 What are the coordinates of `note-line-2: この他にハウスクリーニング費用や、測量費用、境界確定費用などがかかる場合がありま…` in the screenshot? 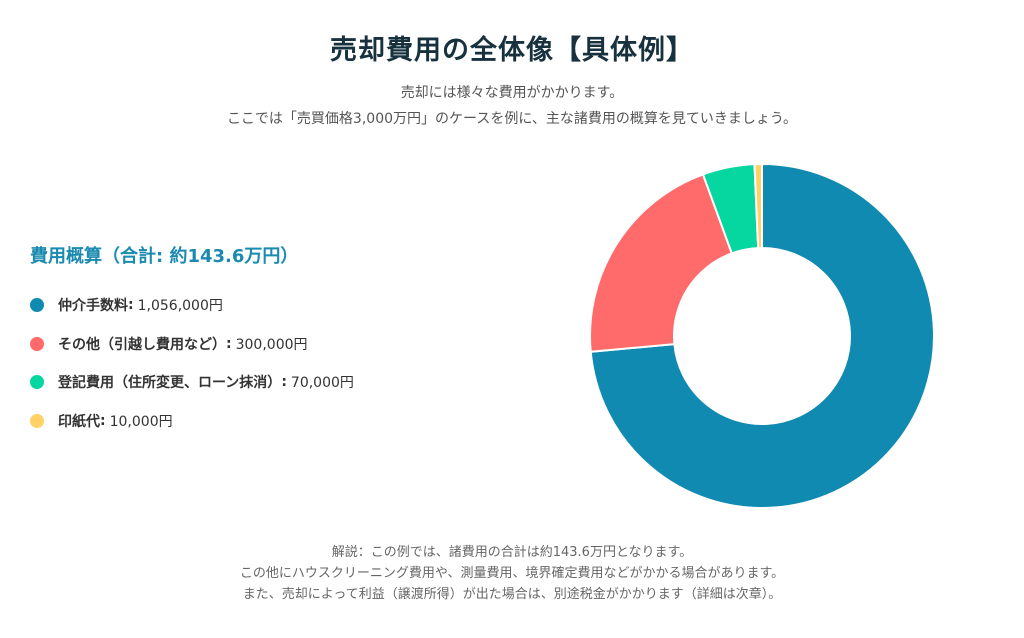 It's located at (512, 573).